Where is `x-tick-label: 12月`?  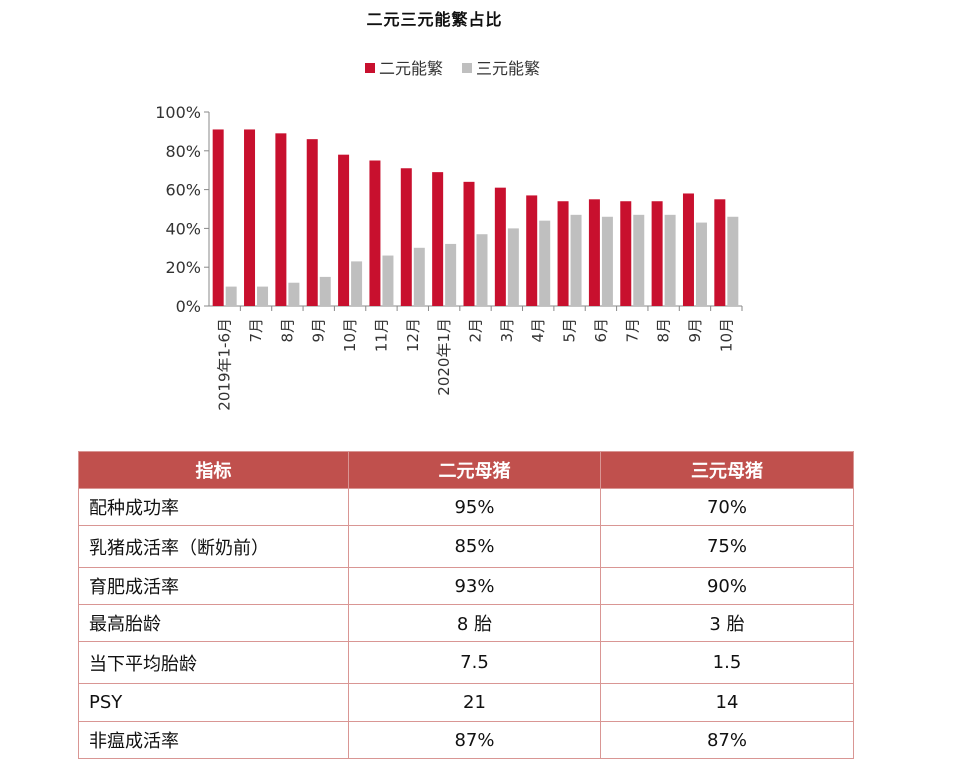 x-tick-label: 12月 is located at coordinates (413, 335).